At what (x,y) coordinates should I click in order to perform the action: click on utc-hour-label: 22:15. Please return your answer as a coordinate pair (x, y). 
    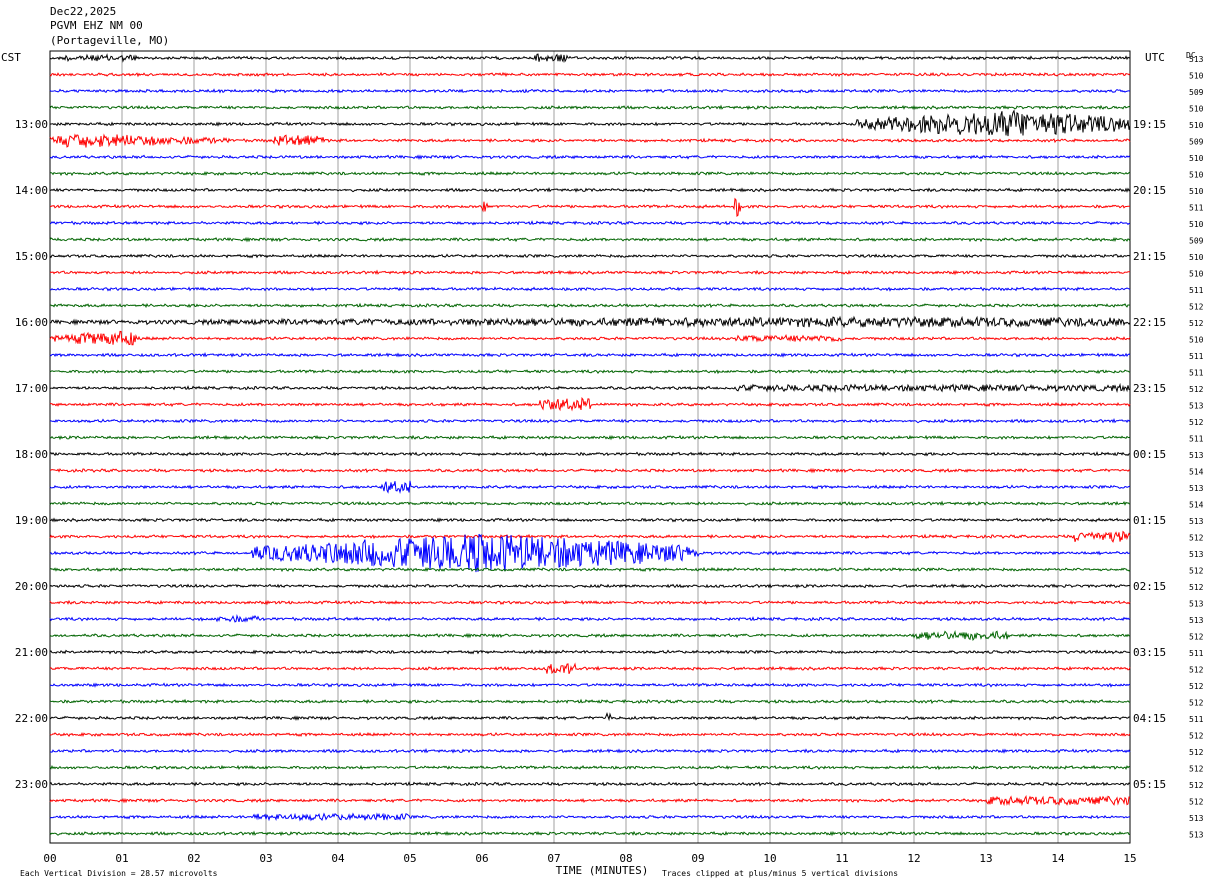
    Looking at the image, I should click on (1149, 322).